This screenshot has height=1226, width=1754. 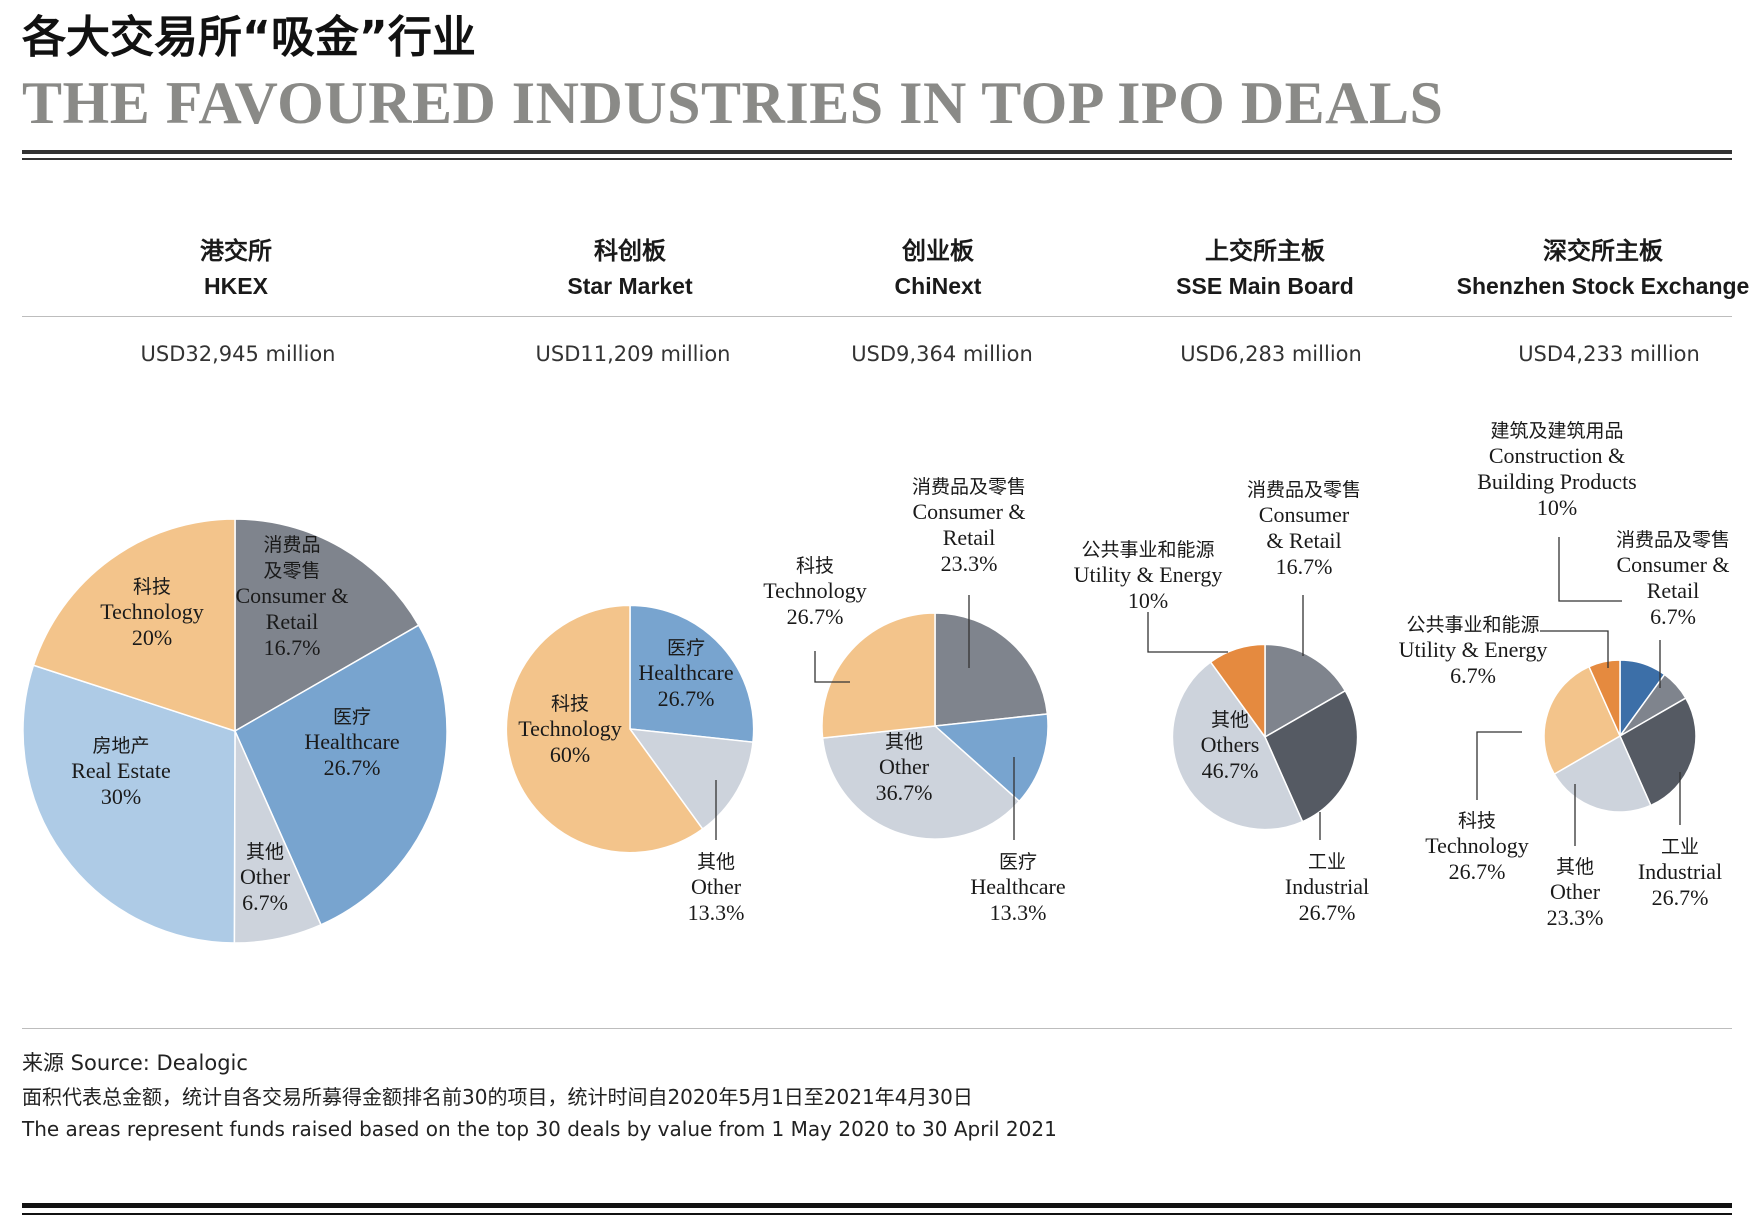 What do you see at coordinates (249, 37) in the screenshot?
I see `title-chinese: 各大交易所“吸金”行业` at bounding box center [249, 37].